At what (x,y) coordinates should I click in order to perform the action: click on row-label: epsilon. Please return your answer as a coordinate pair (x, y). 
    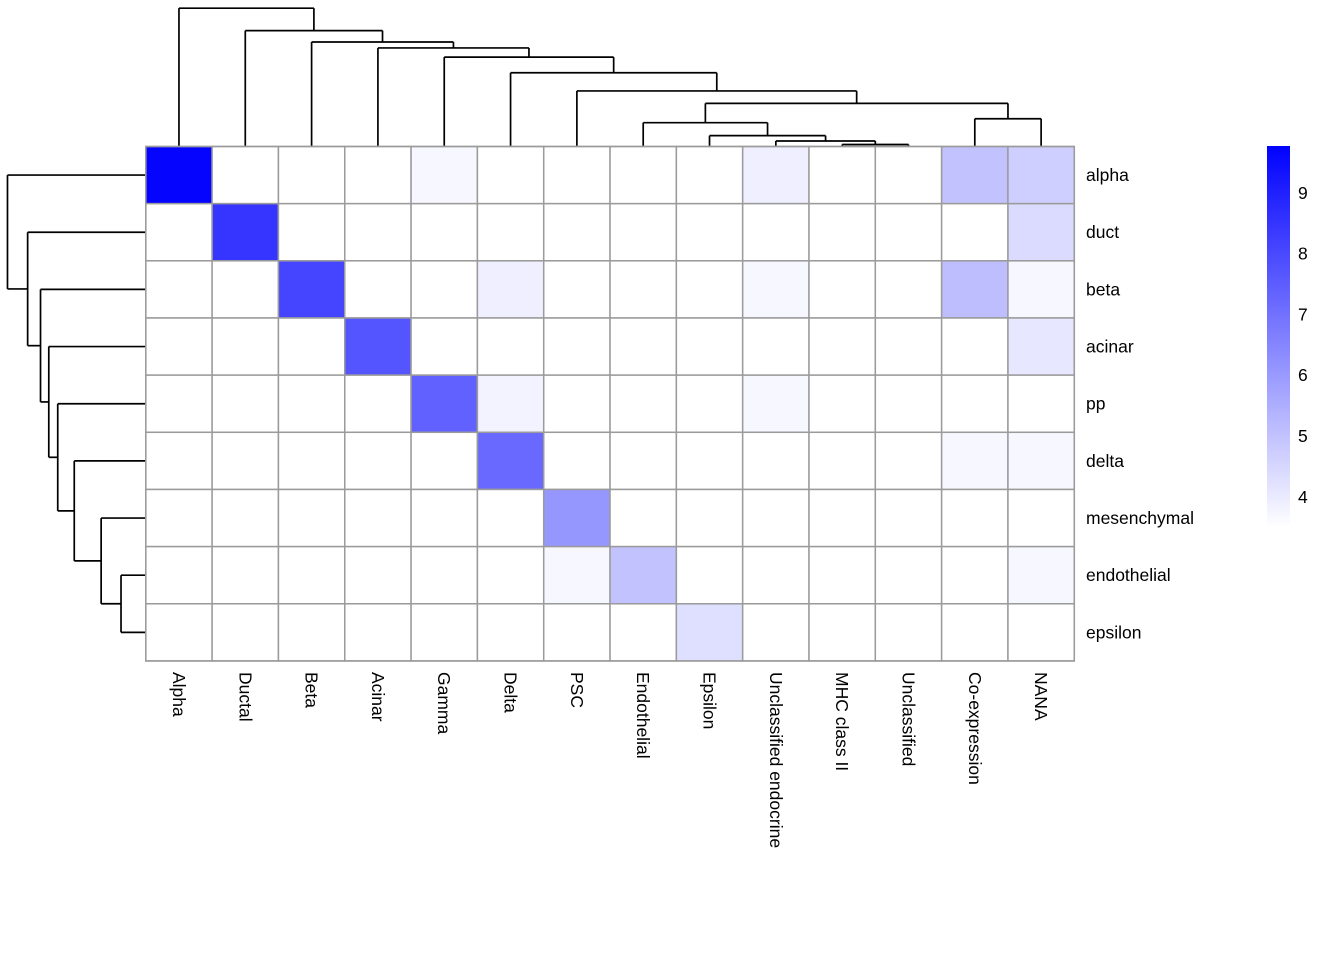
    Looking at the image, I should click on (1113, 632).